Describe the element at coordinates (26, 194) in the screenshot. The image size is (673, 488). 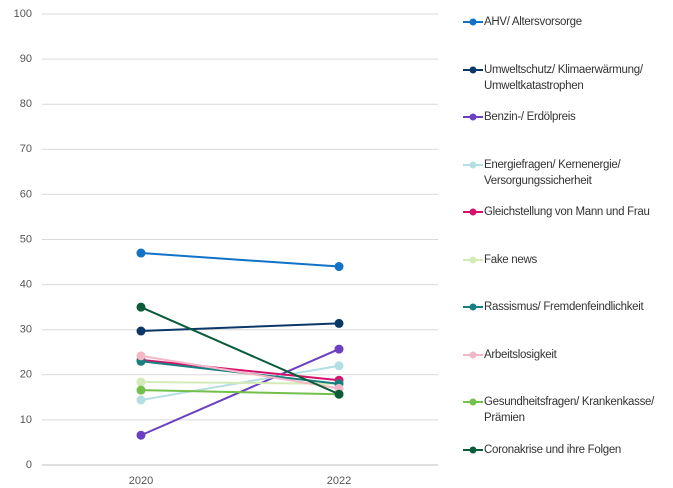
I see `y-tick-label: 60` at that location.